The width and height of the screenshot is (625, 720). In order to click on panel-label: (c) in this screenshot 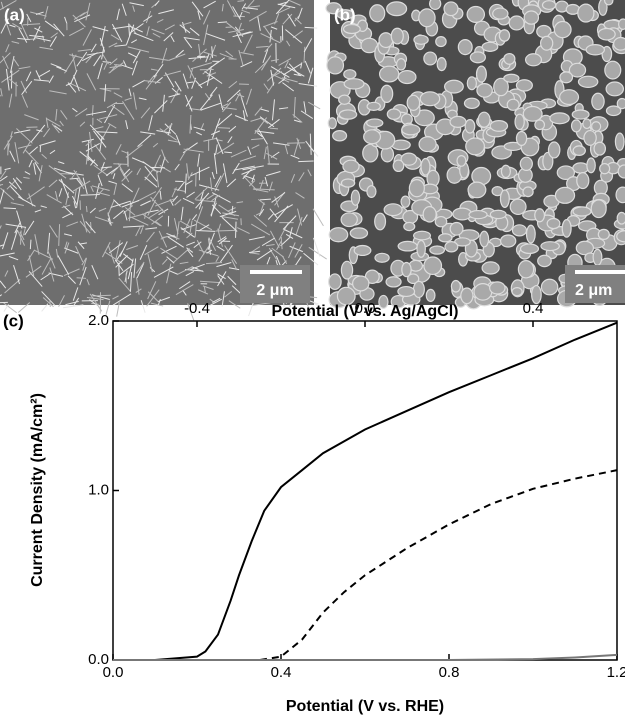, I will do `click(13, 320)`.